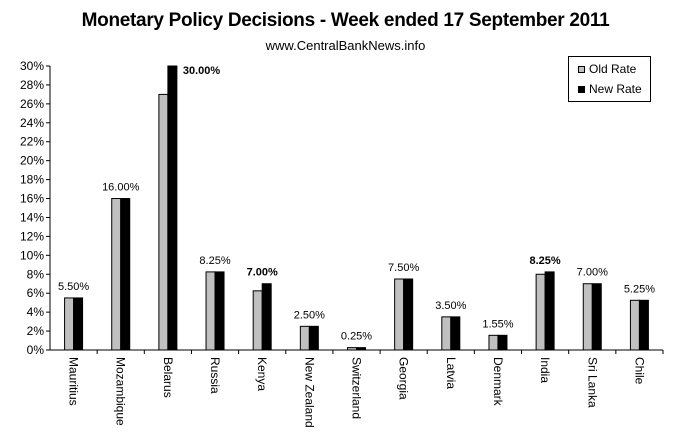  Describe the element at coordinates (446, 333) in the screenshot. I see `bar-old-rate-latvia` at that location.